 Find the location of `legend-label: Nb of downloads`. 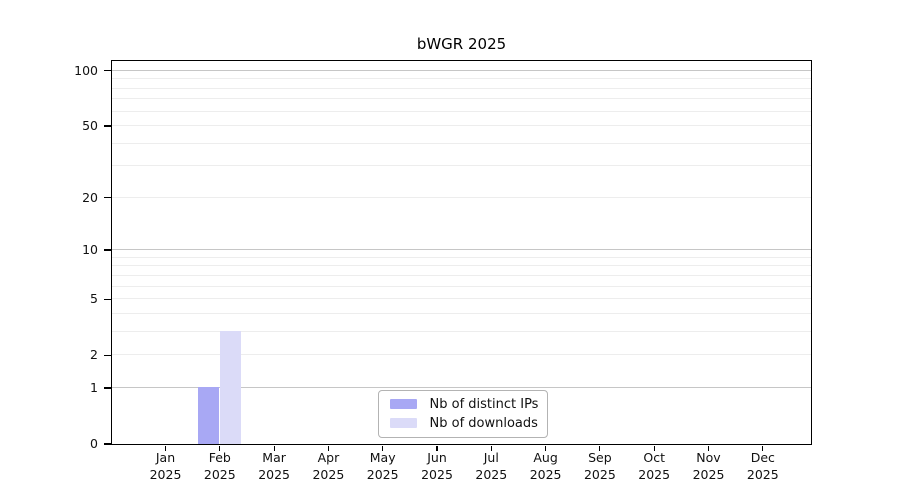

legend-label: Nb of downloads is located at coordinates (483, 423).